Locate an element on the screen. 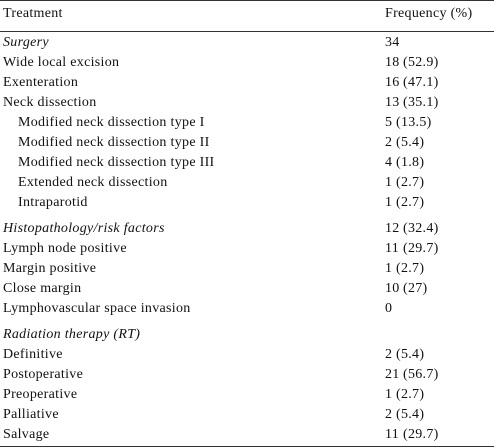  percent: (35.1) is located at coordinates (421, 102).